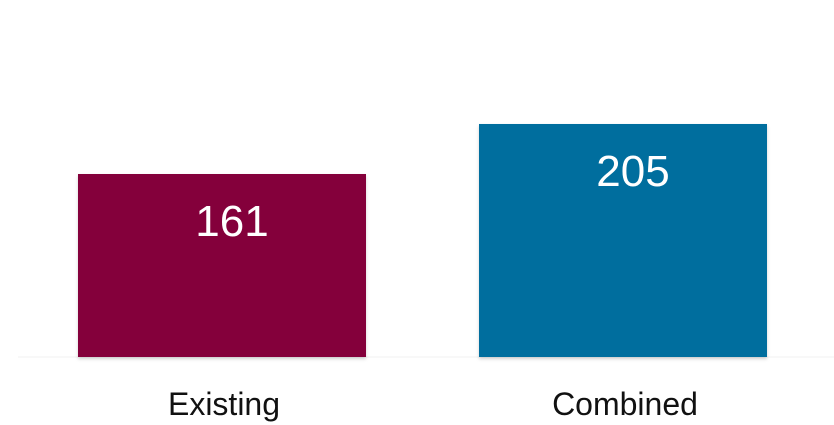 This screenshot has height=425, width=834. I want to click on x-tick-label-existing: Existing, so click(224, 404).